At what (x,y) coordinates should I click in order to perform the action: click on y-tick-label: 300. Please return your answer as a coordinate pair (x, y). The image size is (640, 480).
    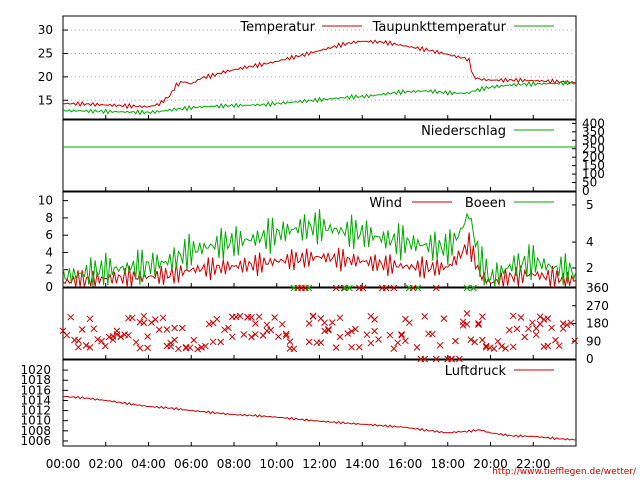
    Looking at the image, I should click on (593, 140).